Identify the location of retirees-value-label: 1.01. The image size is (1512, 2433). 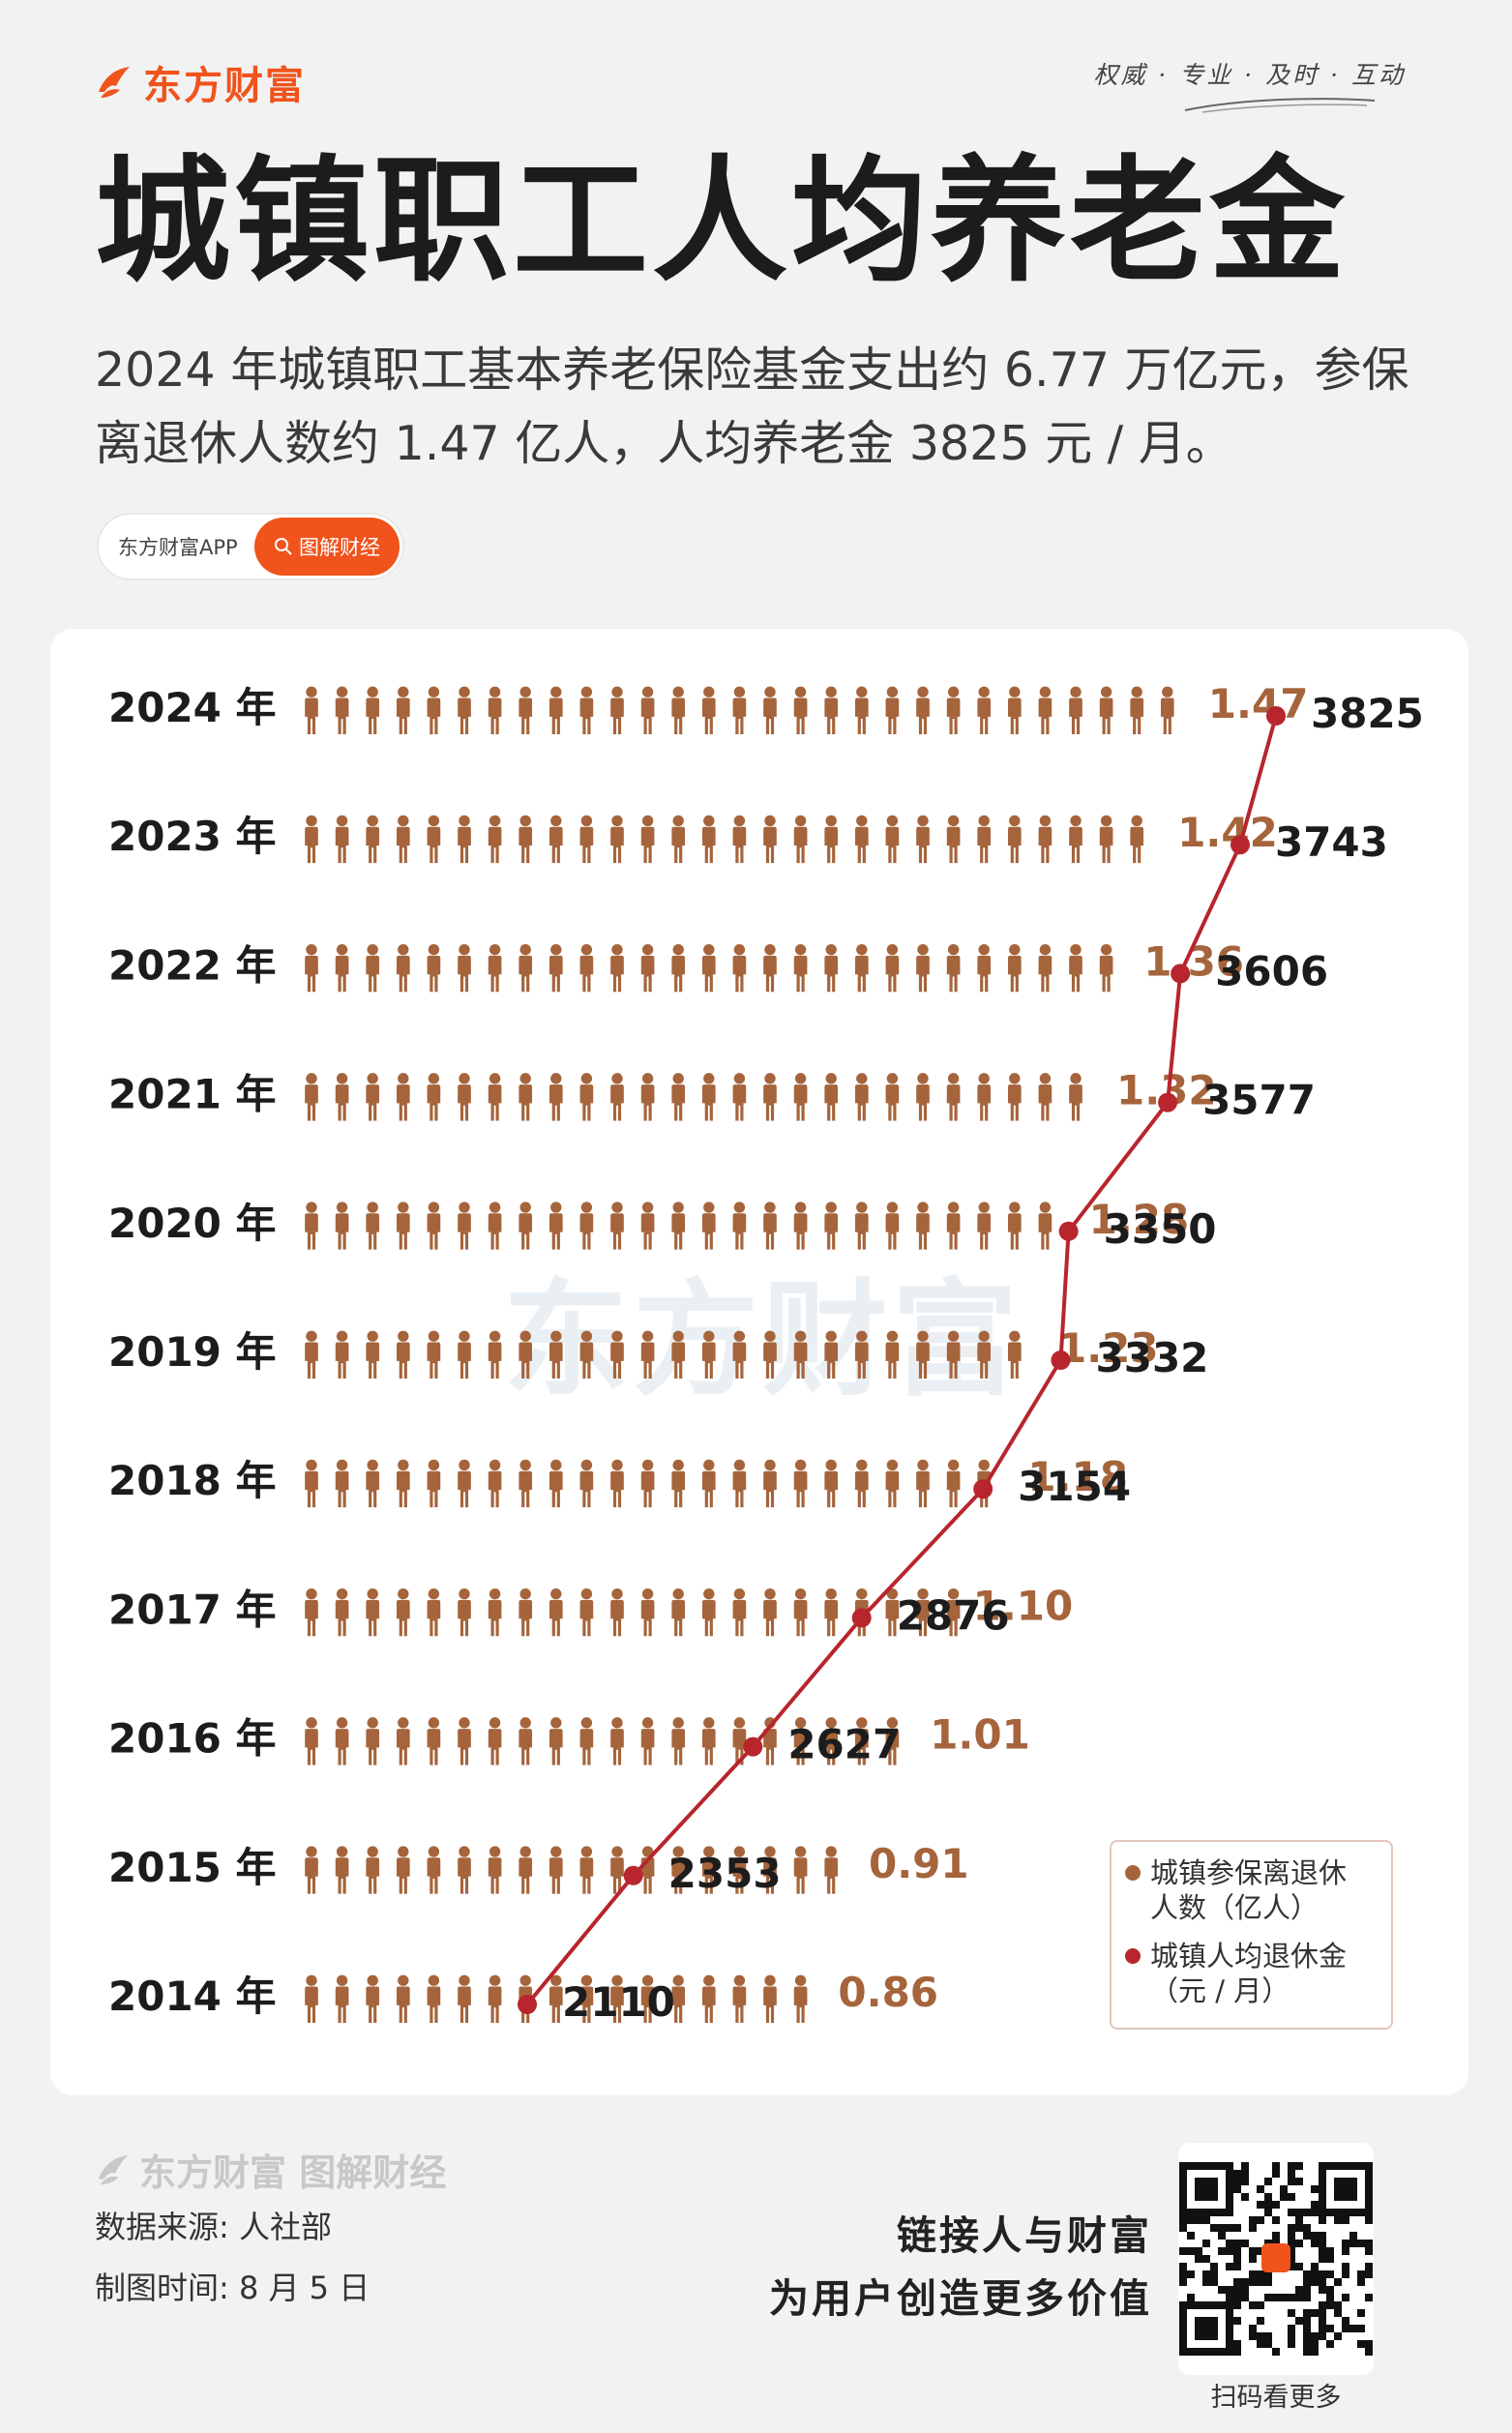
(980, 1735).